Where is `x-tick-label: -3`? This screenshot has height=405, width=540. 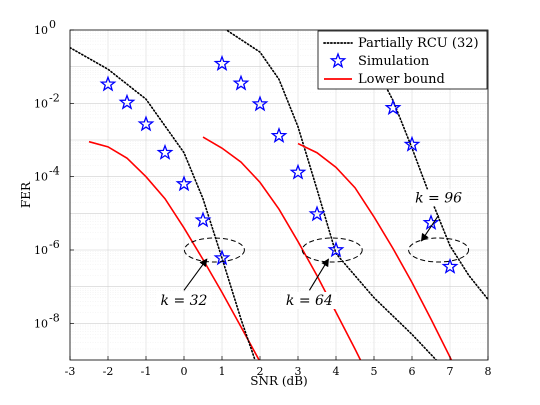
x-tick-label: -3 is located at coordinates (70, 371).